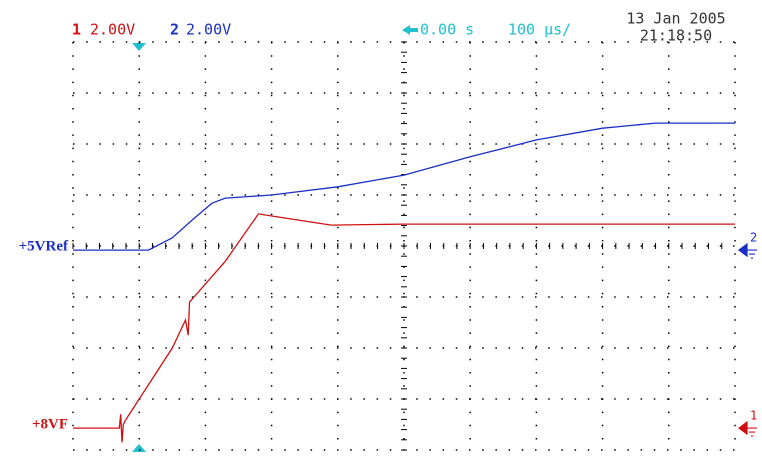  What do you see at coordinates (112, 30) in the screenshot?
I see `ch1-scale: 2.00V` at bounding box center [112, 30].